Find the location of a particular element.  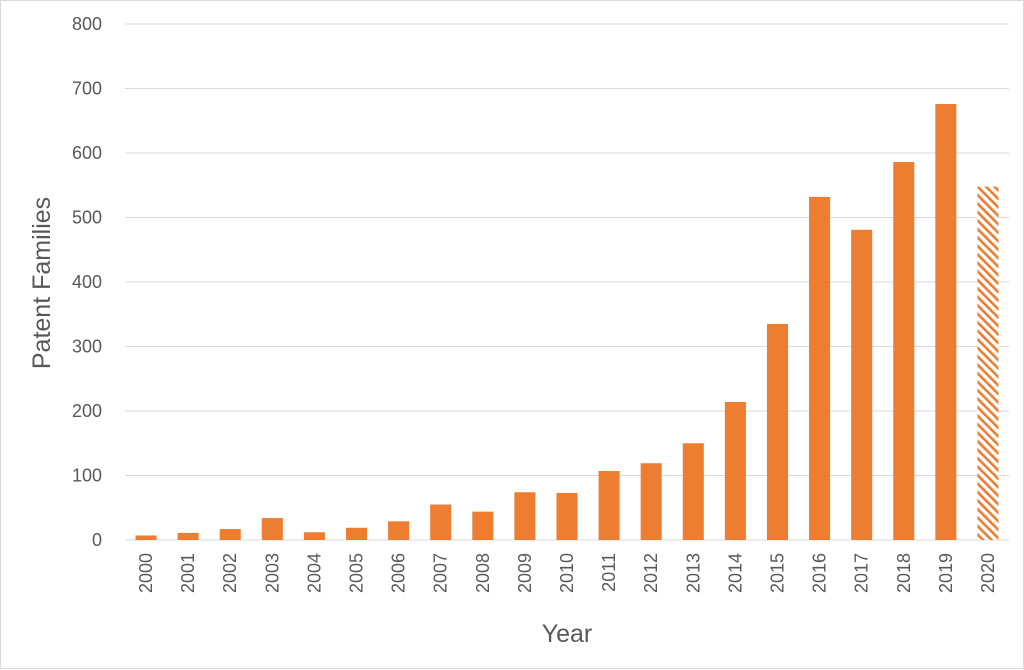

x-tick-label: 2011 is located at coordinates (609, 572).